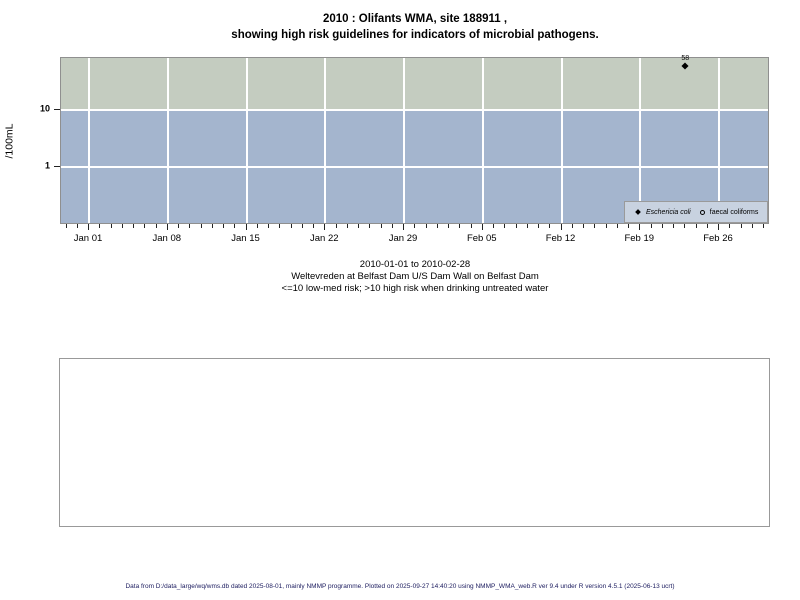 This screenshot has width=800, height=600. I want to click on y-axis: 10 1, so click(30, 140).